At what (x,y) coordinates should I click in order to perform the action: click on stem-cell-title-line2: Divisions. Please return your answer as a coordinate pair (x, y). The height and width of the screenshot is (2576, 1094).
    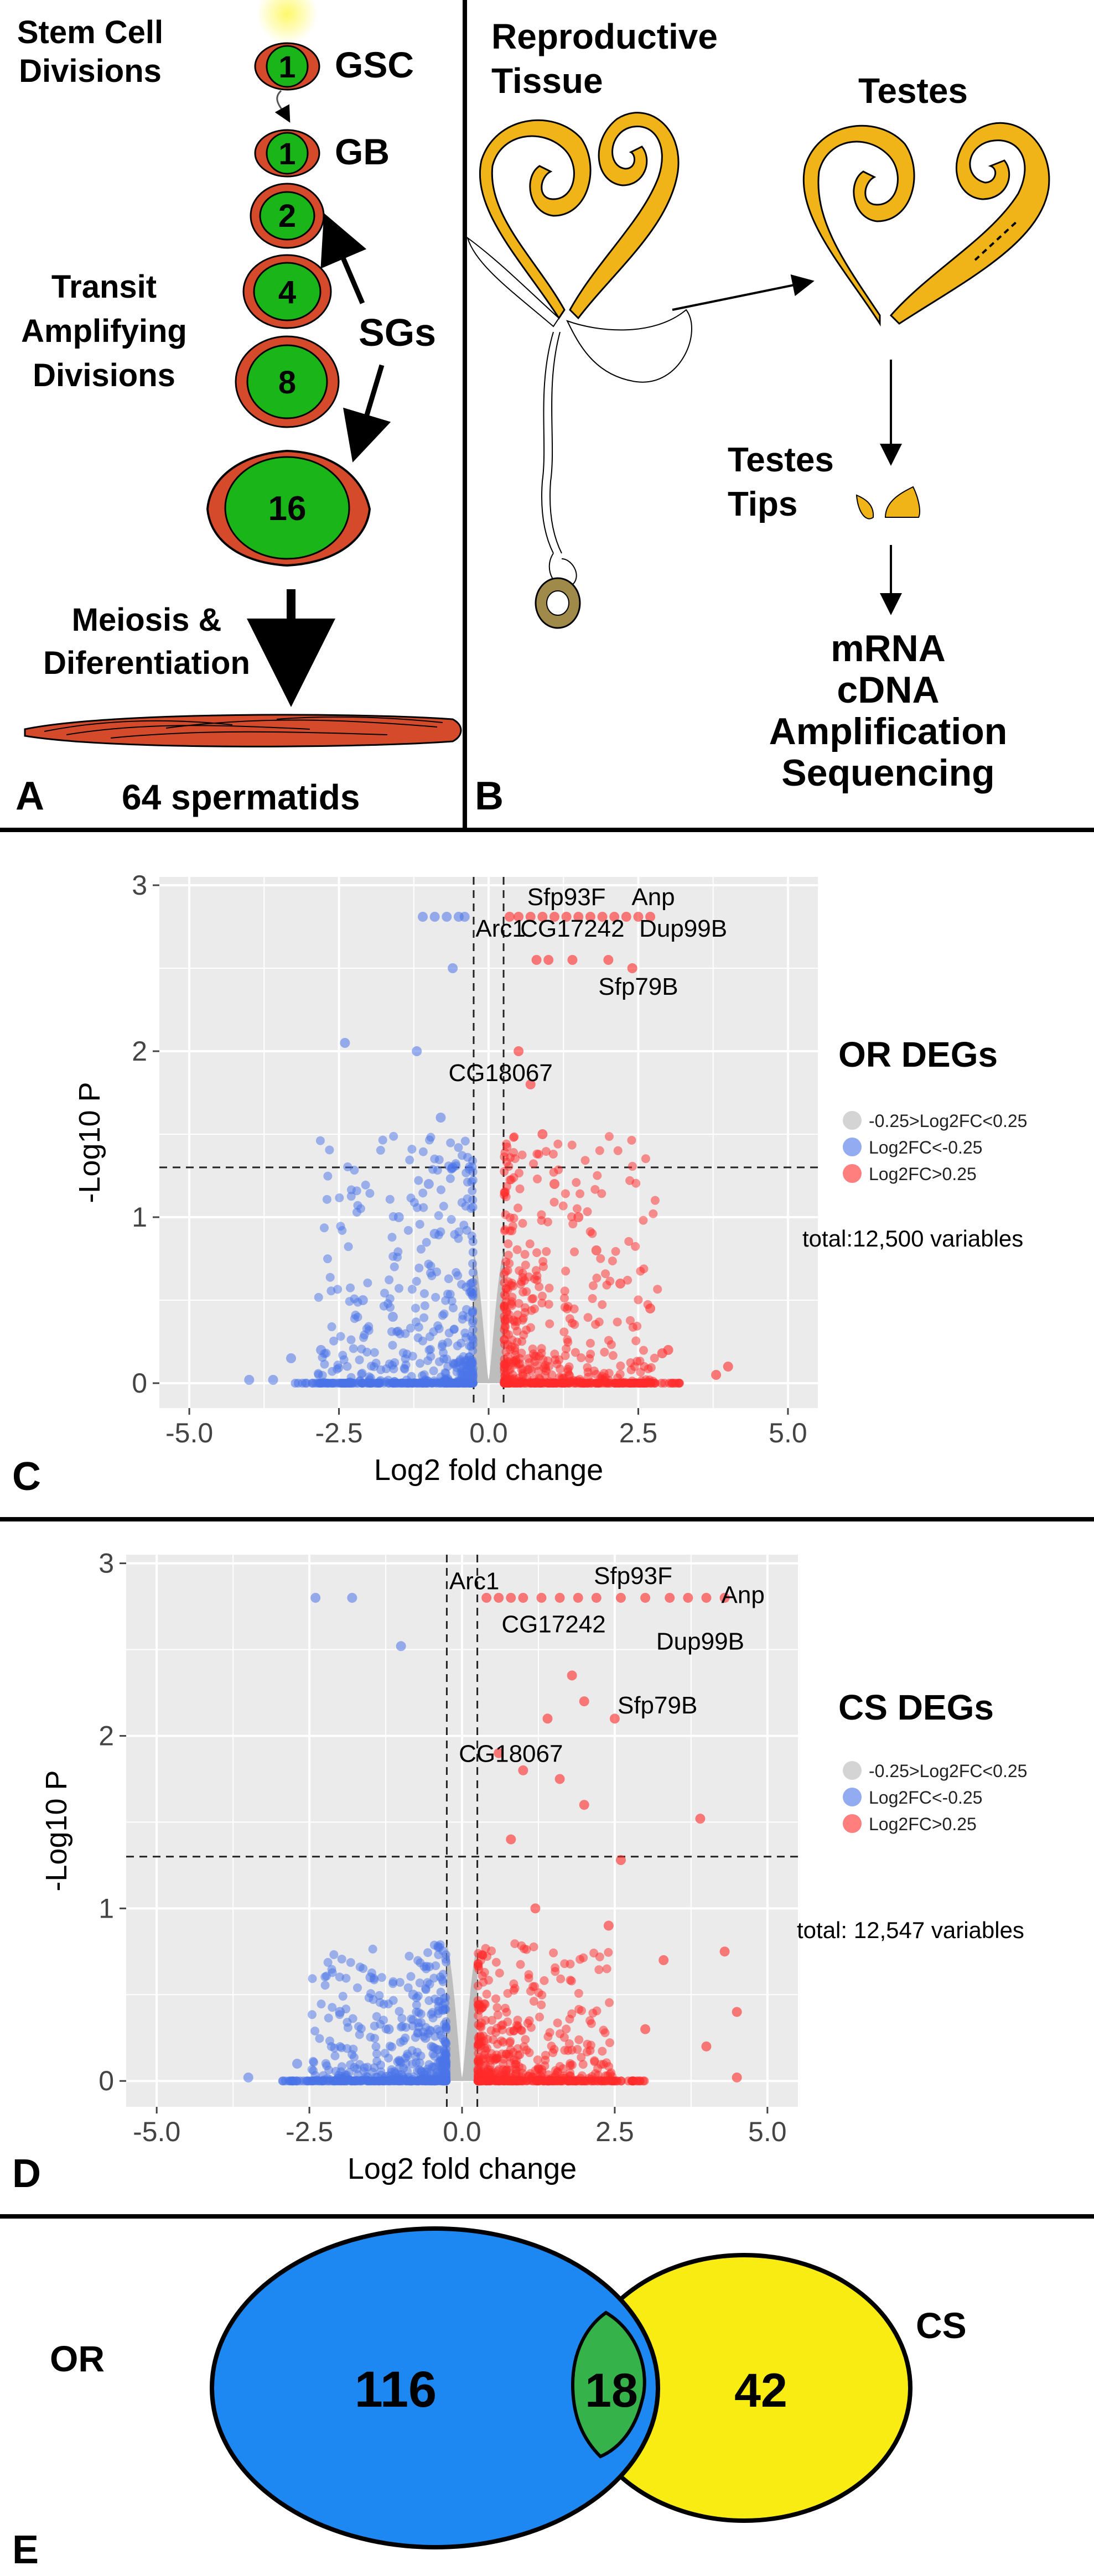
    Looking at the image, I should click on (90, 71).